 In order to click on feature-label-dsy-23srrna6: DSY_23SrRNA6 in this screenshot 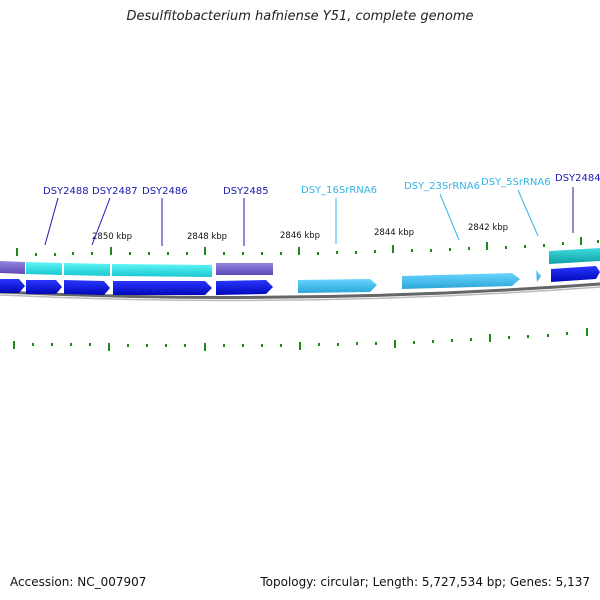, I will do `click(442, 186)`.